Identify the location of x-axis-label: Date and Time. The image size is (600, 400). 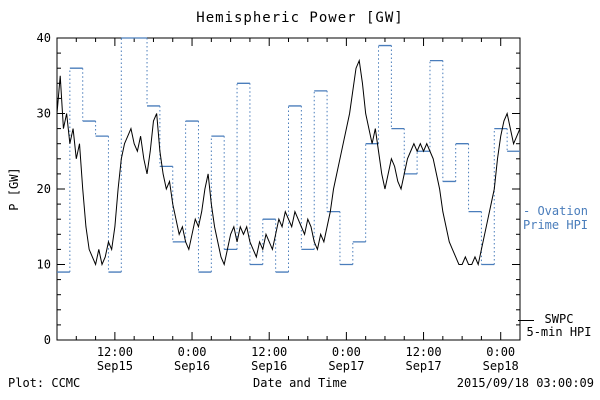
(300, 383).